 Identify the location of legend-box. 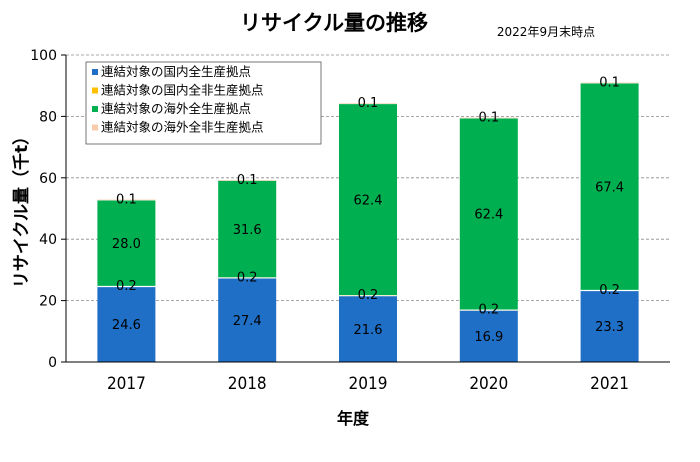
(203, 103).